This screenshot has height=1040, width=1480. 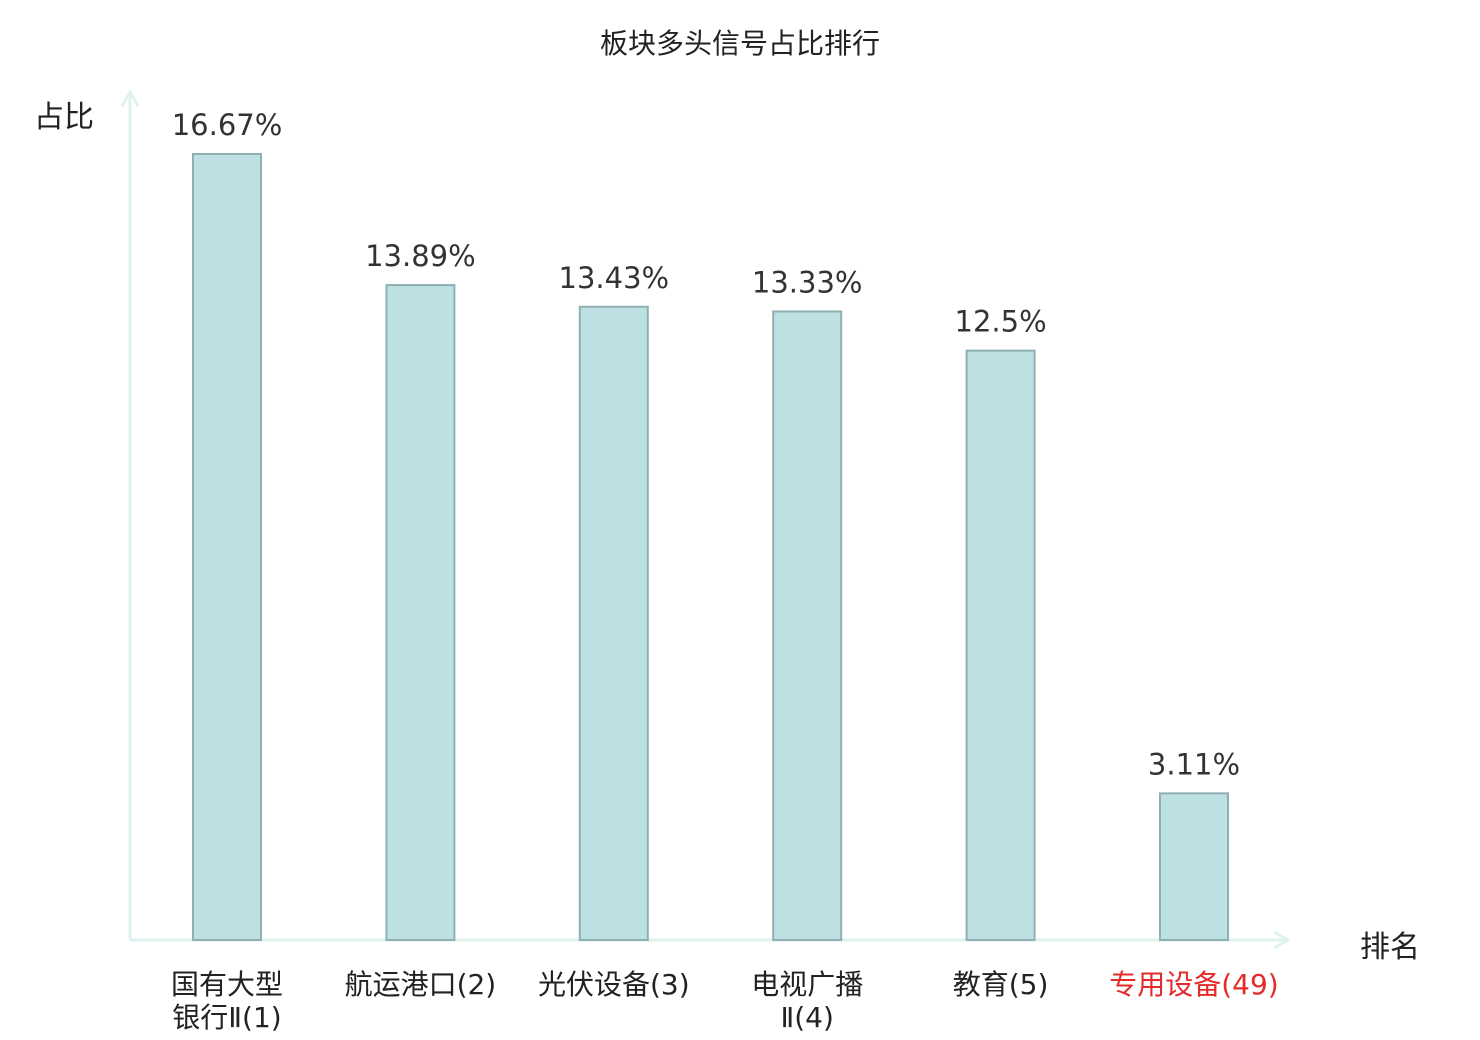 I want to click on x-axis-label: 排名, so click(x=1390, y=947).